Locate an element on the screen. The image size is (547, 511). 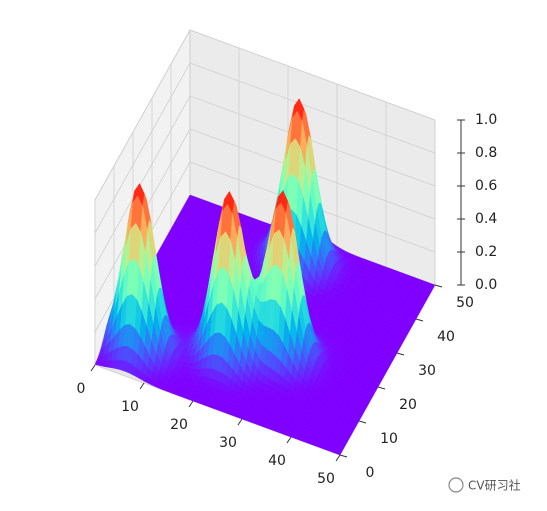
y-tick-label: 0 is located at coordinates (370, 473).